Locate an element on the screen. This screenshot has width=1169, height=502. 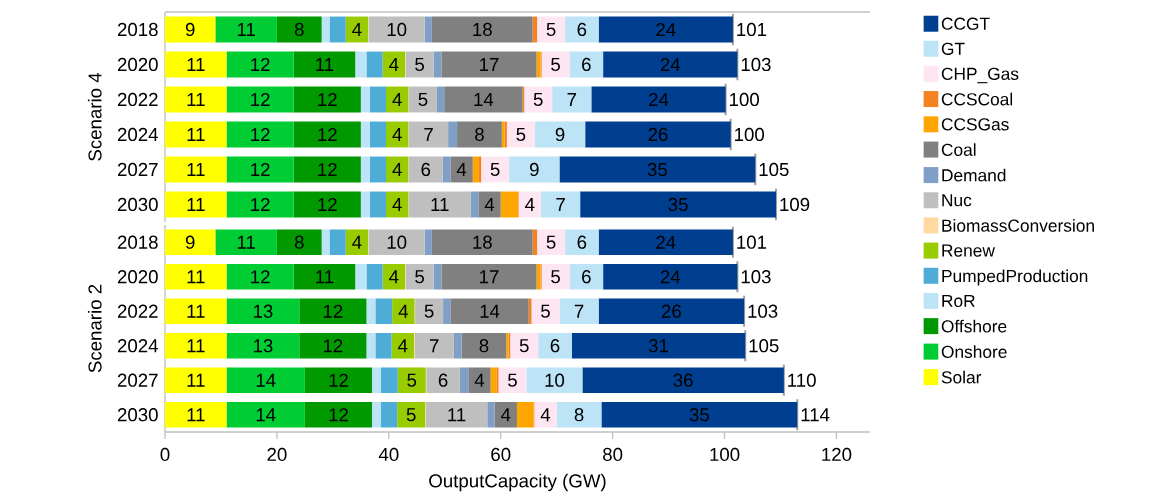
legend-label: PumpedProduction is located at coordinates (1015, 277).